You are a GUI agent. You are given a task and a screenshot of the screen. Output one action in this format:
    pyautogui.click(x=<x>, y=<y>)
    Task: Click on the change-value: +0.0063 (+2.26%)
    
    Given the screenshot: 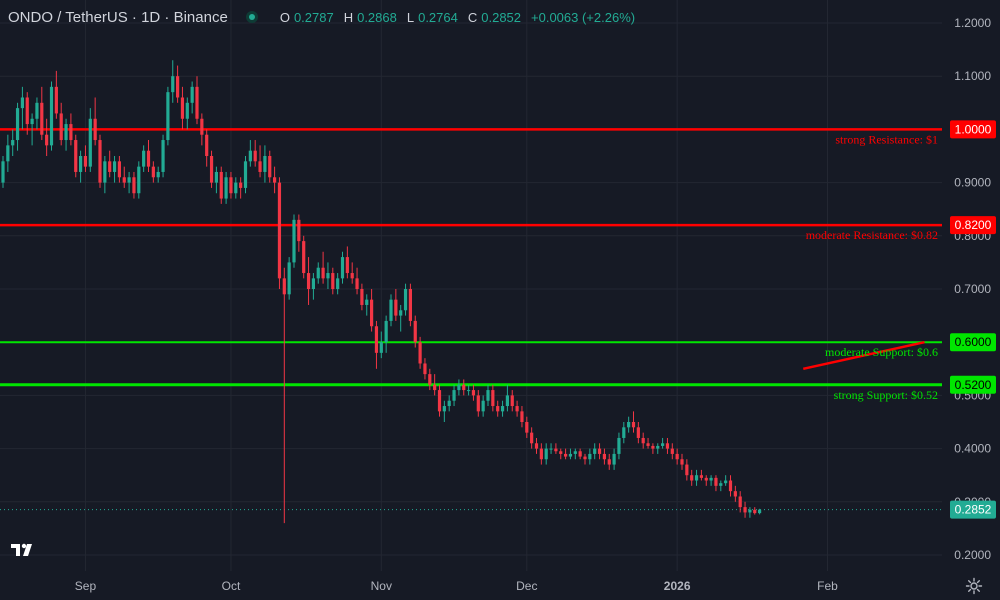 What is the action you would take?
    pyautogui.click(x=583, y=17)
    